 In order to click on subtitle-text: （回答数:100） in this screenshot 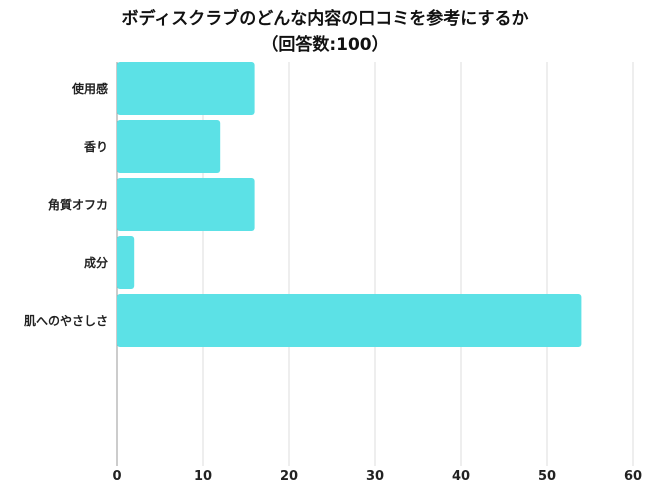, I will do `click(325, 45)`.